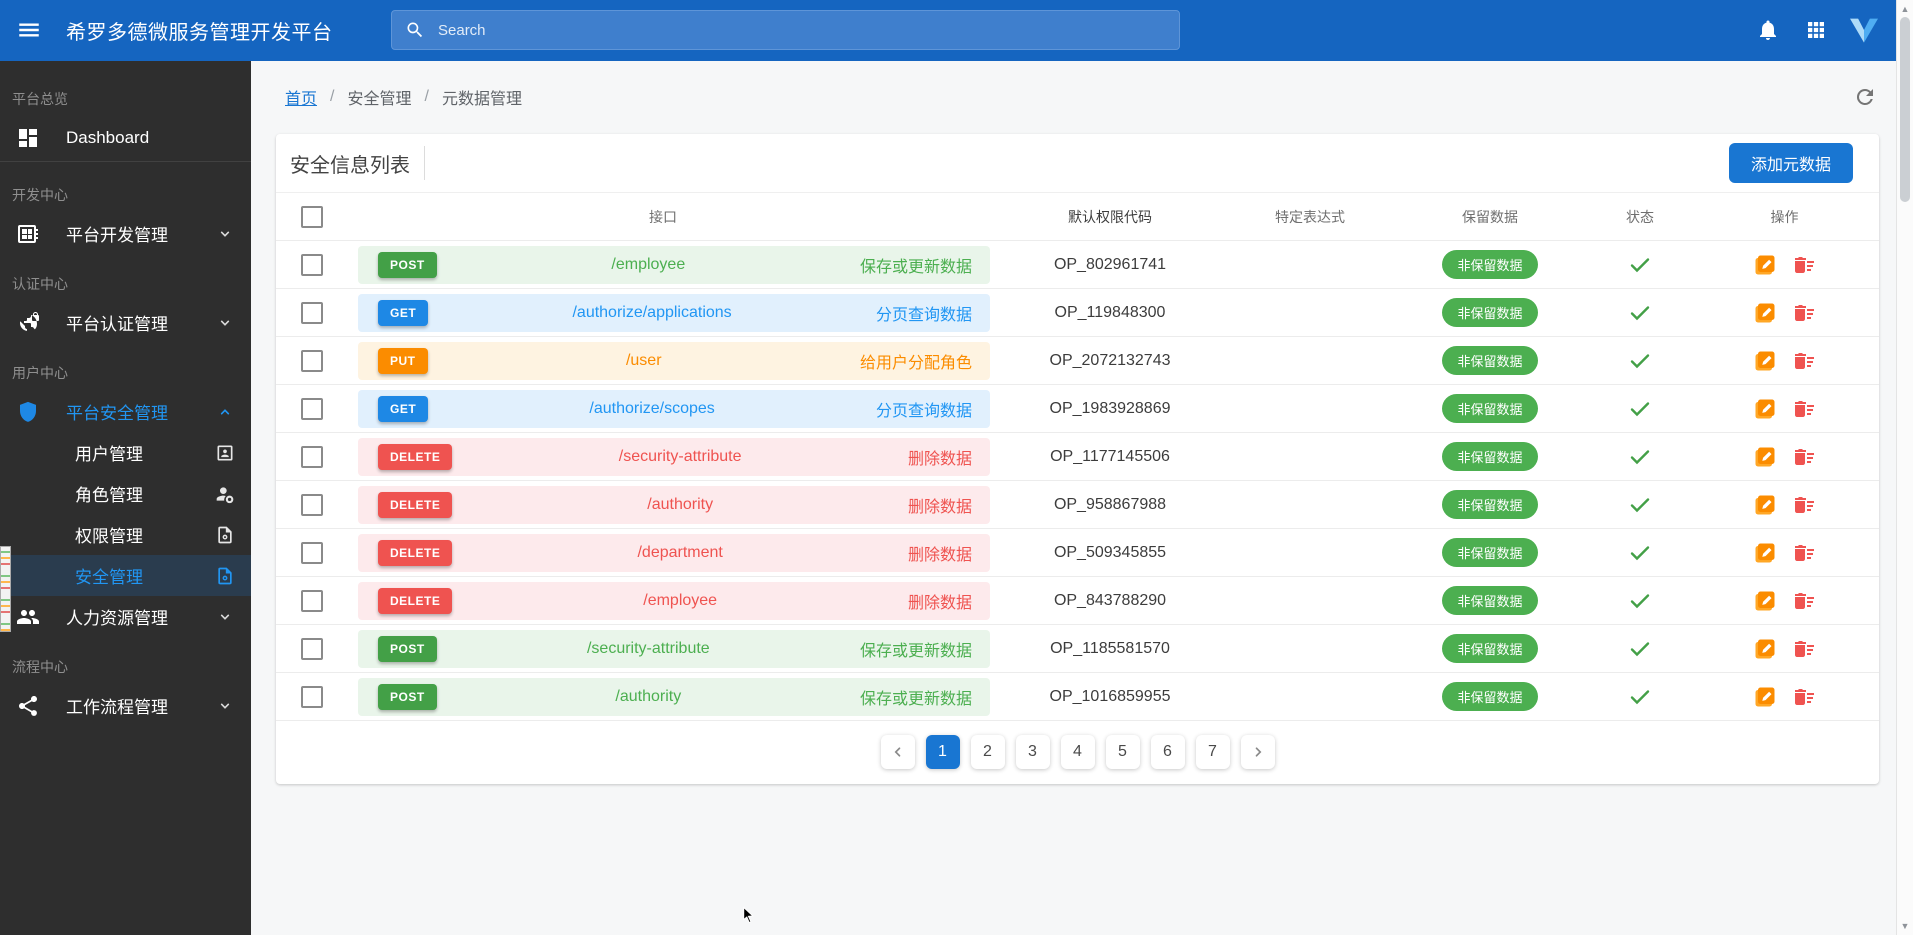 The height and width of the screenshot is (935, 1913). Describe the element at coordinates (1110, 264) in the screenshot. I see `permission-code: OP_802961741` at that location.